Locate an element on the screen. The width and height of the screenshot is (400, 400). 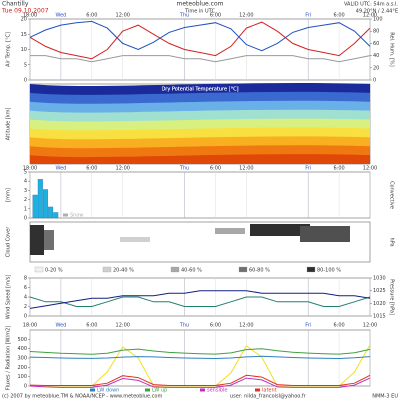
legend-label: 40-60 % is located at coordinates (191, 271).